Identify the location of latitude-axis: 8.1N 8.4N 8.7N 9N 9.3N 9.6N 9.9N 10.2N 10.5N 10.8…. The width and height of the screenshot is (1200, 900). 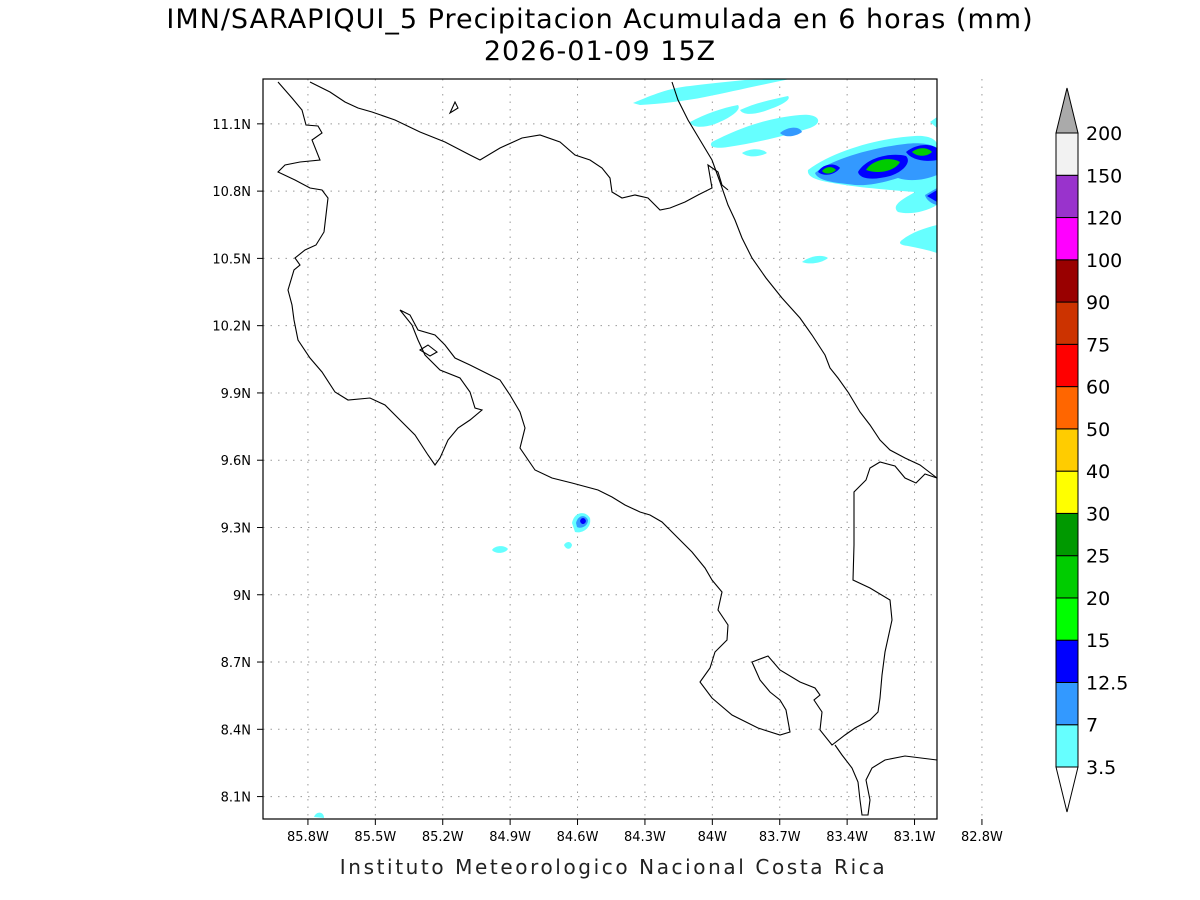
(237, 462).